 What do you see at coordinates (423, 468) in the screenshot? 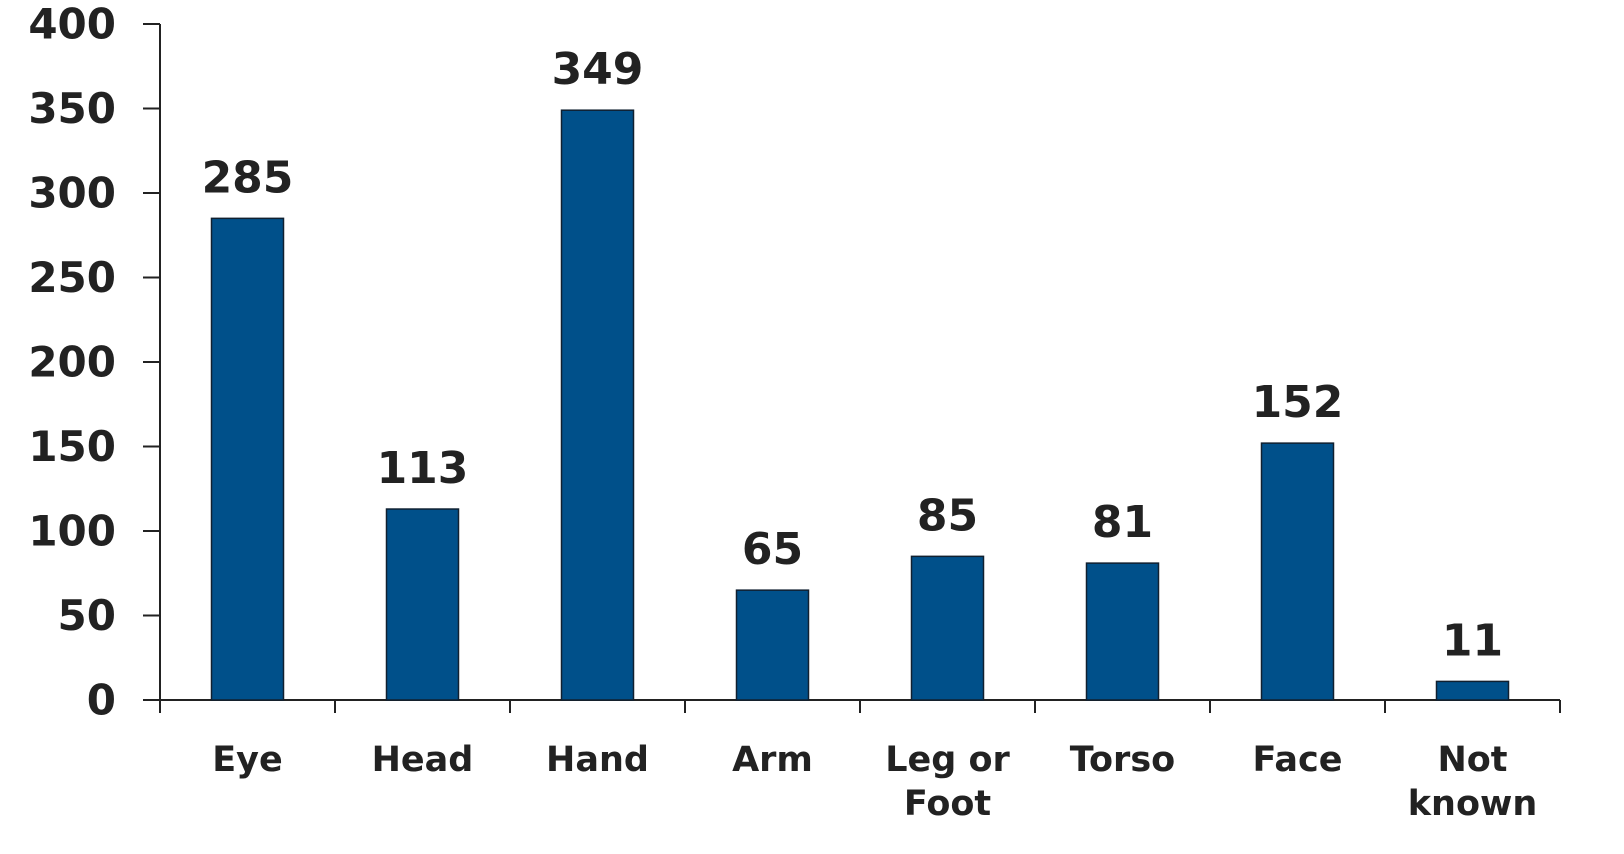
I see `data-label: 113` at bounding box center [423, 468].